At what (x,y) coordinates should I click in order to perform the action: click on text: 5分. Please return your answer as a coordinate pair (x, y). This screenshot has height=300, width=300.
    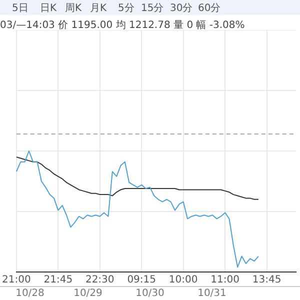
    Looking at the image, I should click on (126, 8).